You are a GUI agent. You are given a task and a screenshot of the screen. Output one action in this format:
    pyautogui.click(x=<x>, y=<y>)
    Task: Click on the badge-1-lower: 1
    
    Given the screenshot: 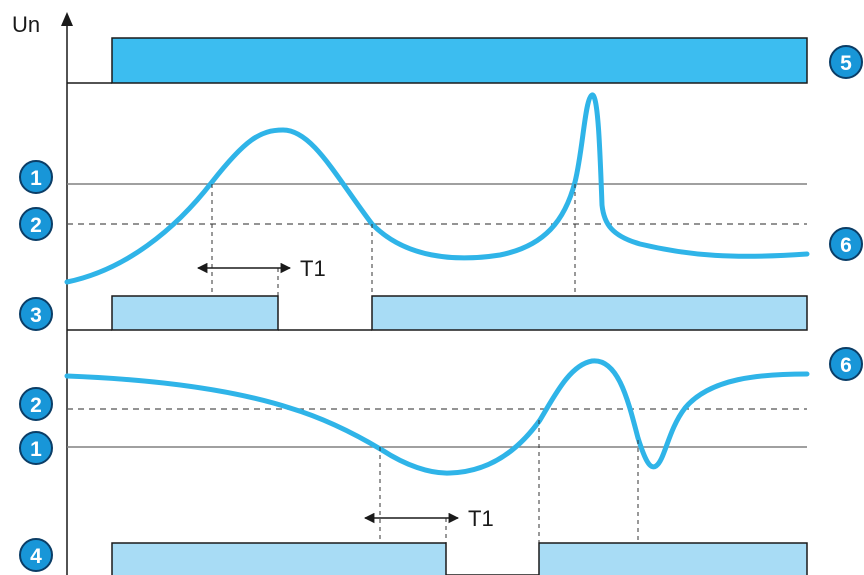 What is the action you would take?
    pyautogui.click(x=36, y=448)
    